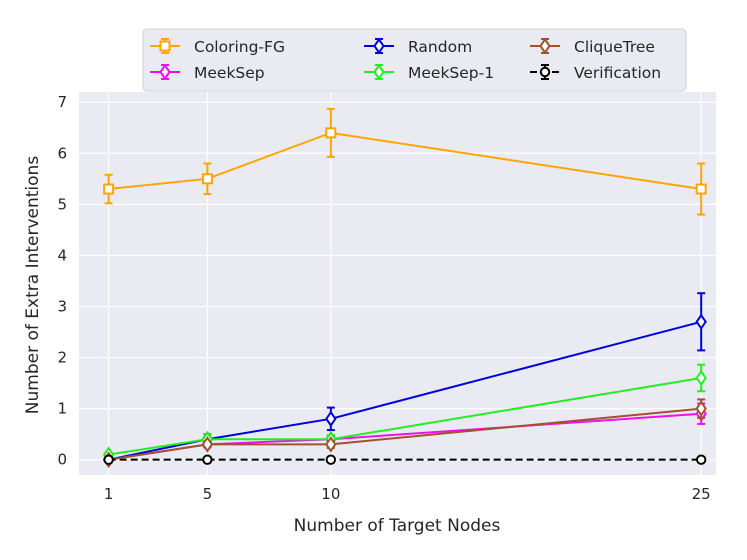 The image size is (747, 560). Describe the element at coordinates (62, 204) in the screenshot. I see `y-tick-label-5: 5` at that location.